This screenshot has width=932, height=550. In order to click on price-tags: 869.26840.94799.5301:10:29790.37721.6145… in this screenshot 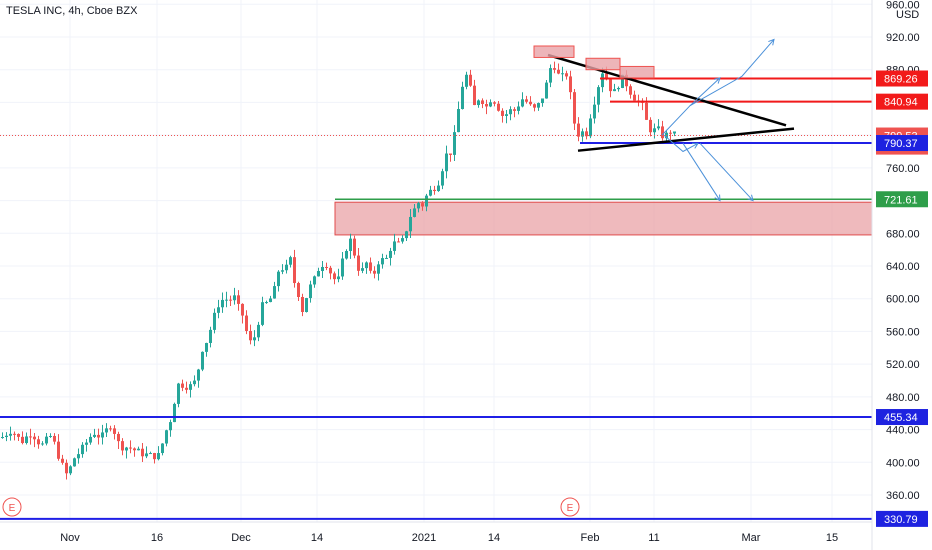, I will do `click(902, 298)`.